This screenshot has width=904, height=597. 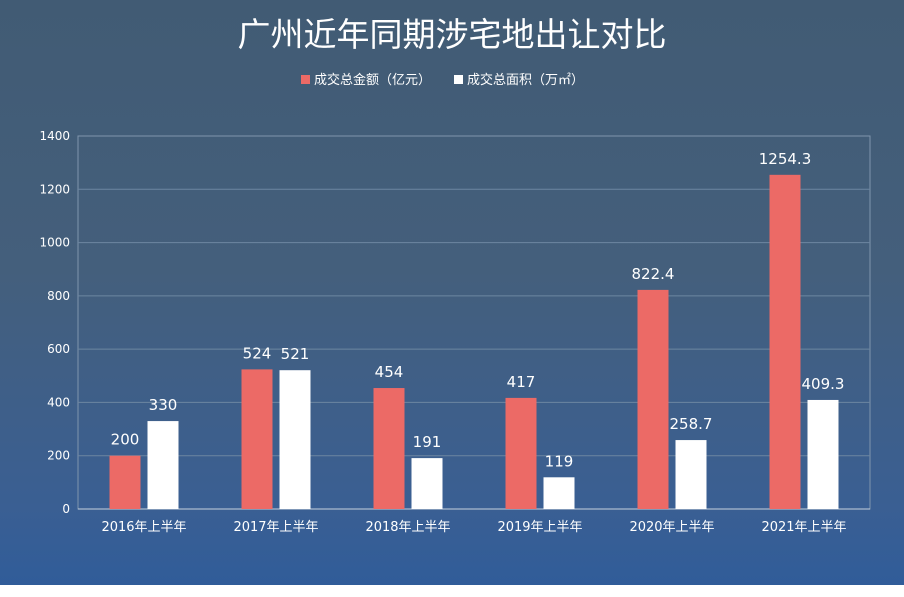 What do you see at coordinates (407, 527) in the screenshot?
I see `x-tick-label: 2018年上半年` at bounding box center [407, 527].